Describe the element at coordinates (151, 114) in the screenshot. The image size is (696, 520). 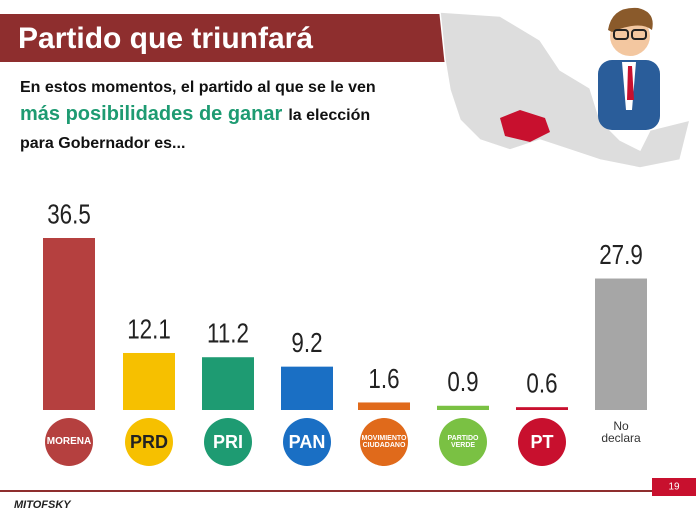
I see `subtitle-segment: más posibilidades de ganar` at that location.